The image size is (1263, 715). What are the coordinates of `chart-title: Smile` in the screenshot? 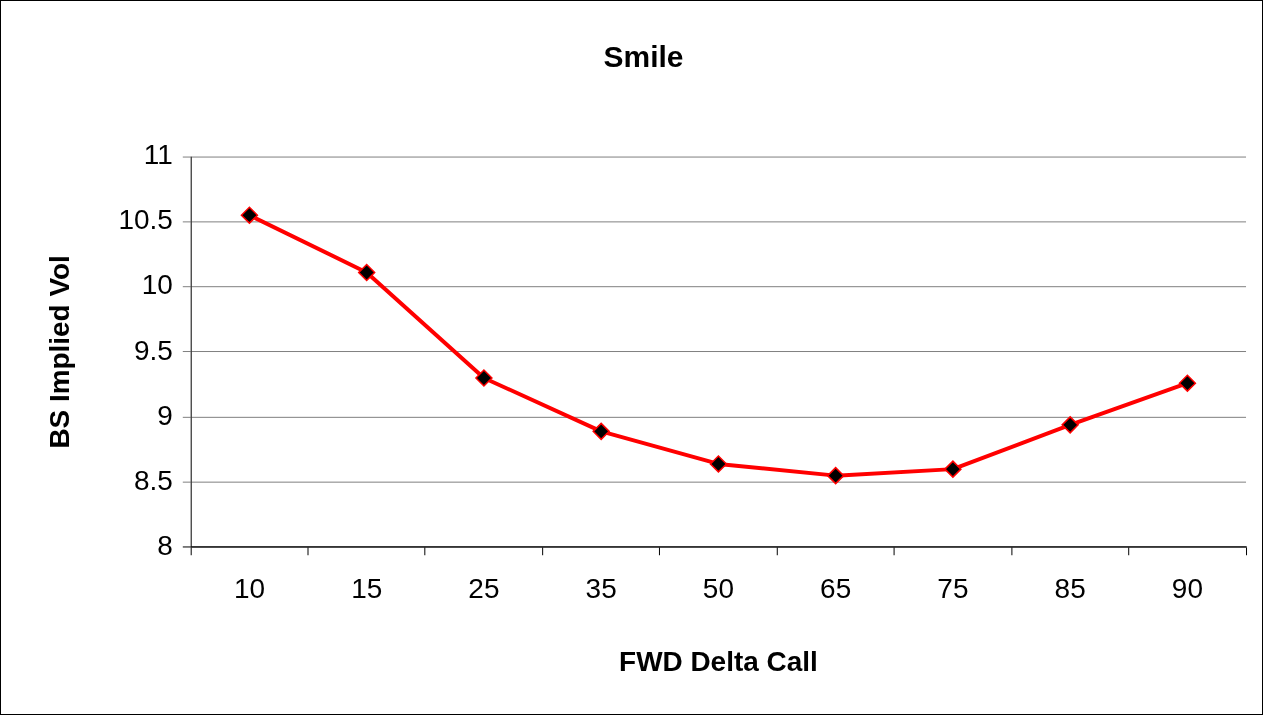 It's located at (643, 57).